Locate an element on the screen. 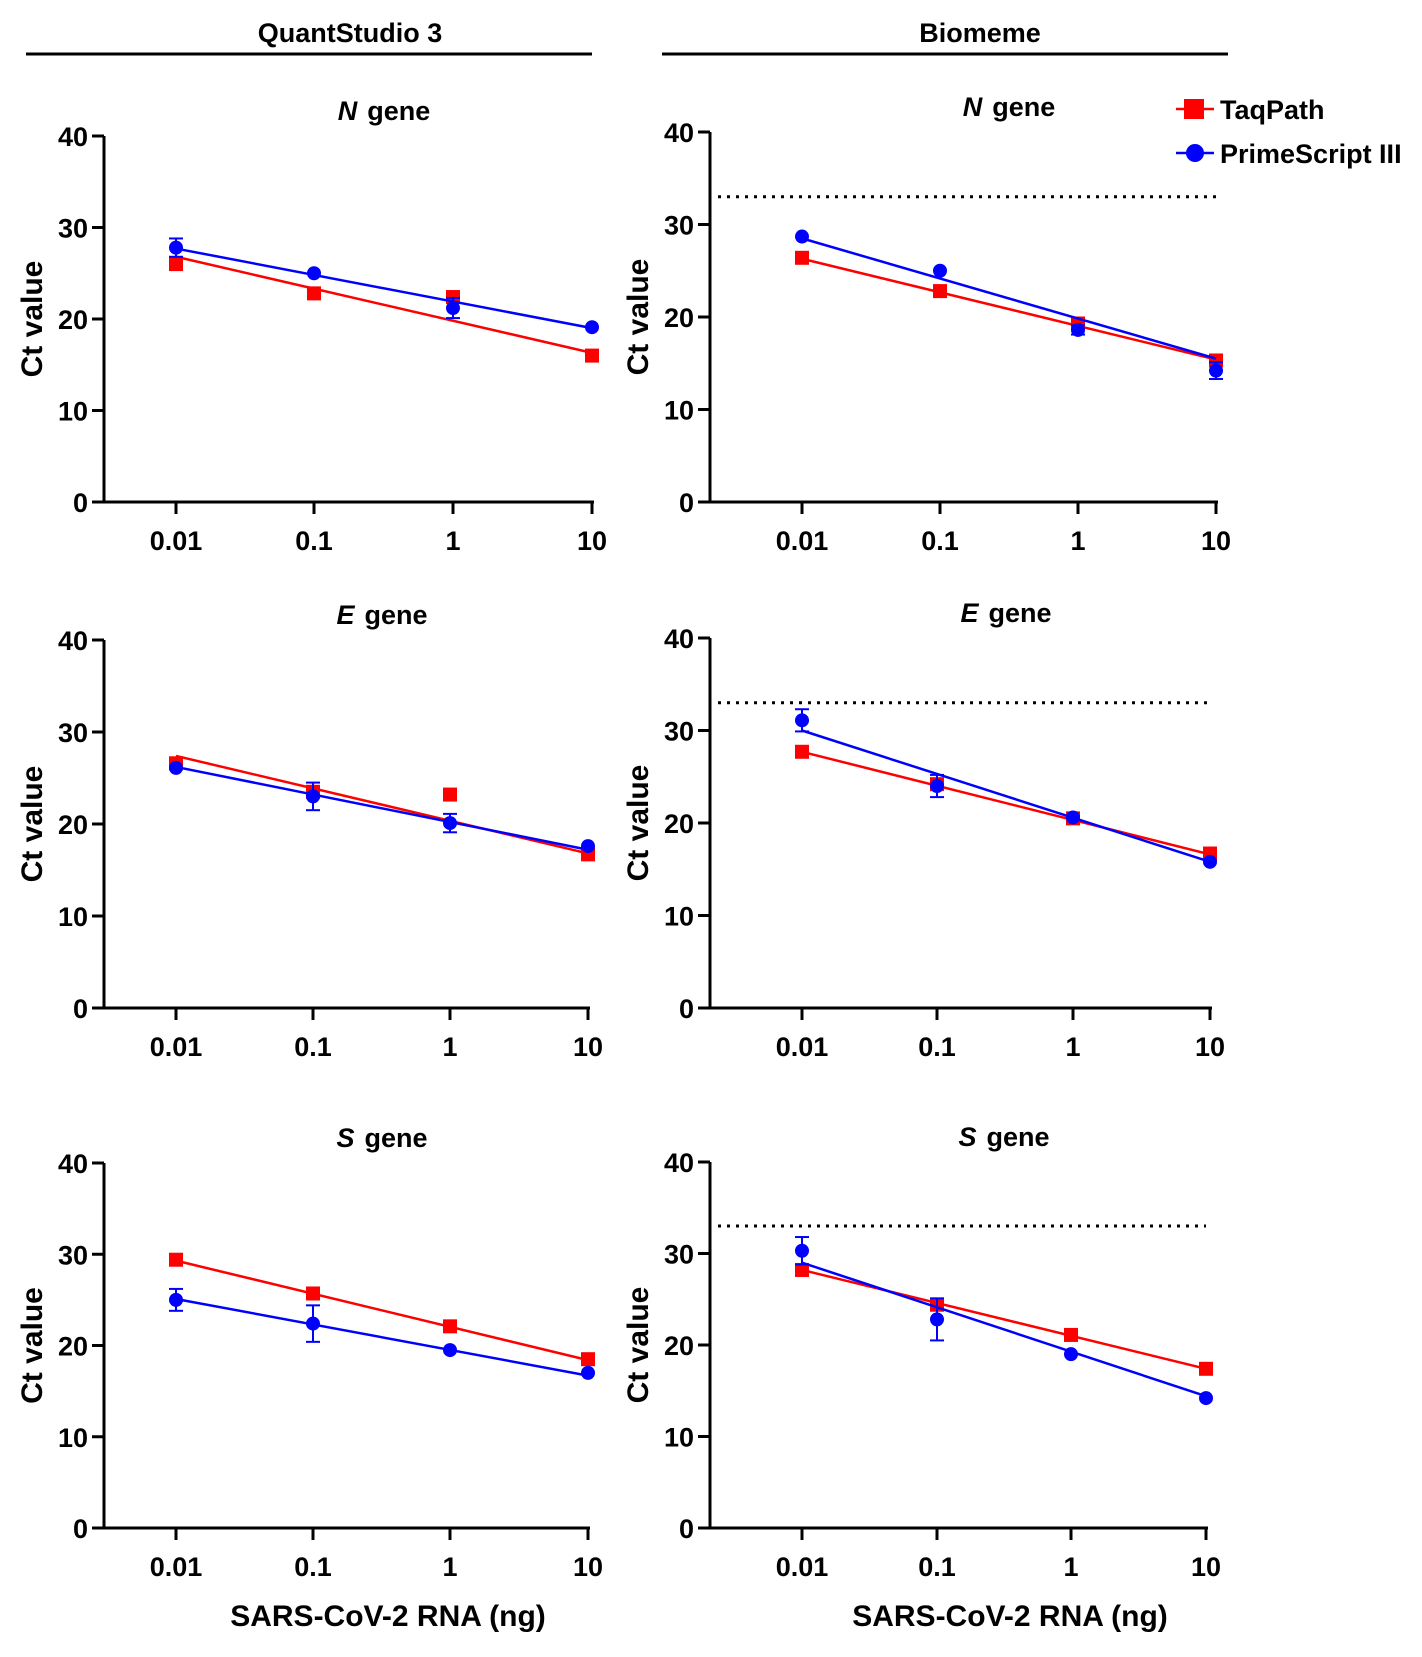  panel-title-gene: N is located at coordinates (973, 107).